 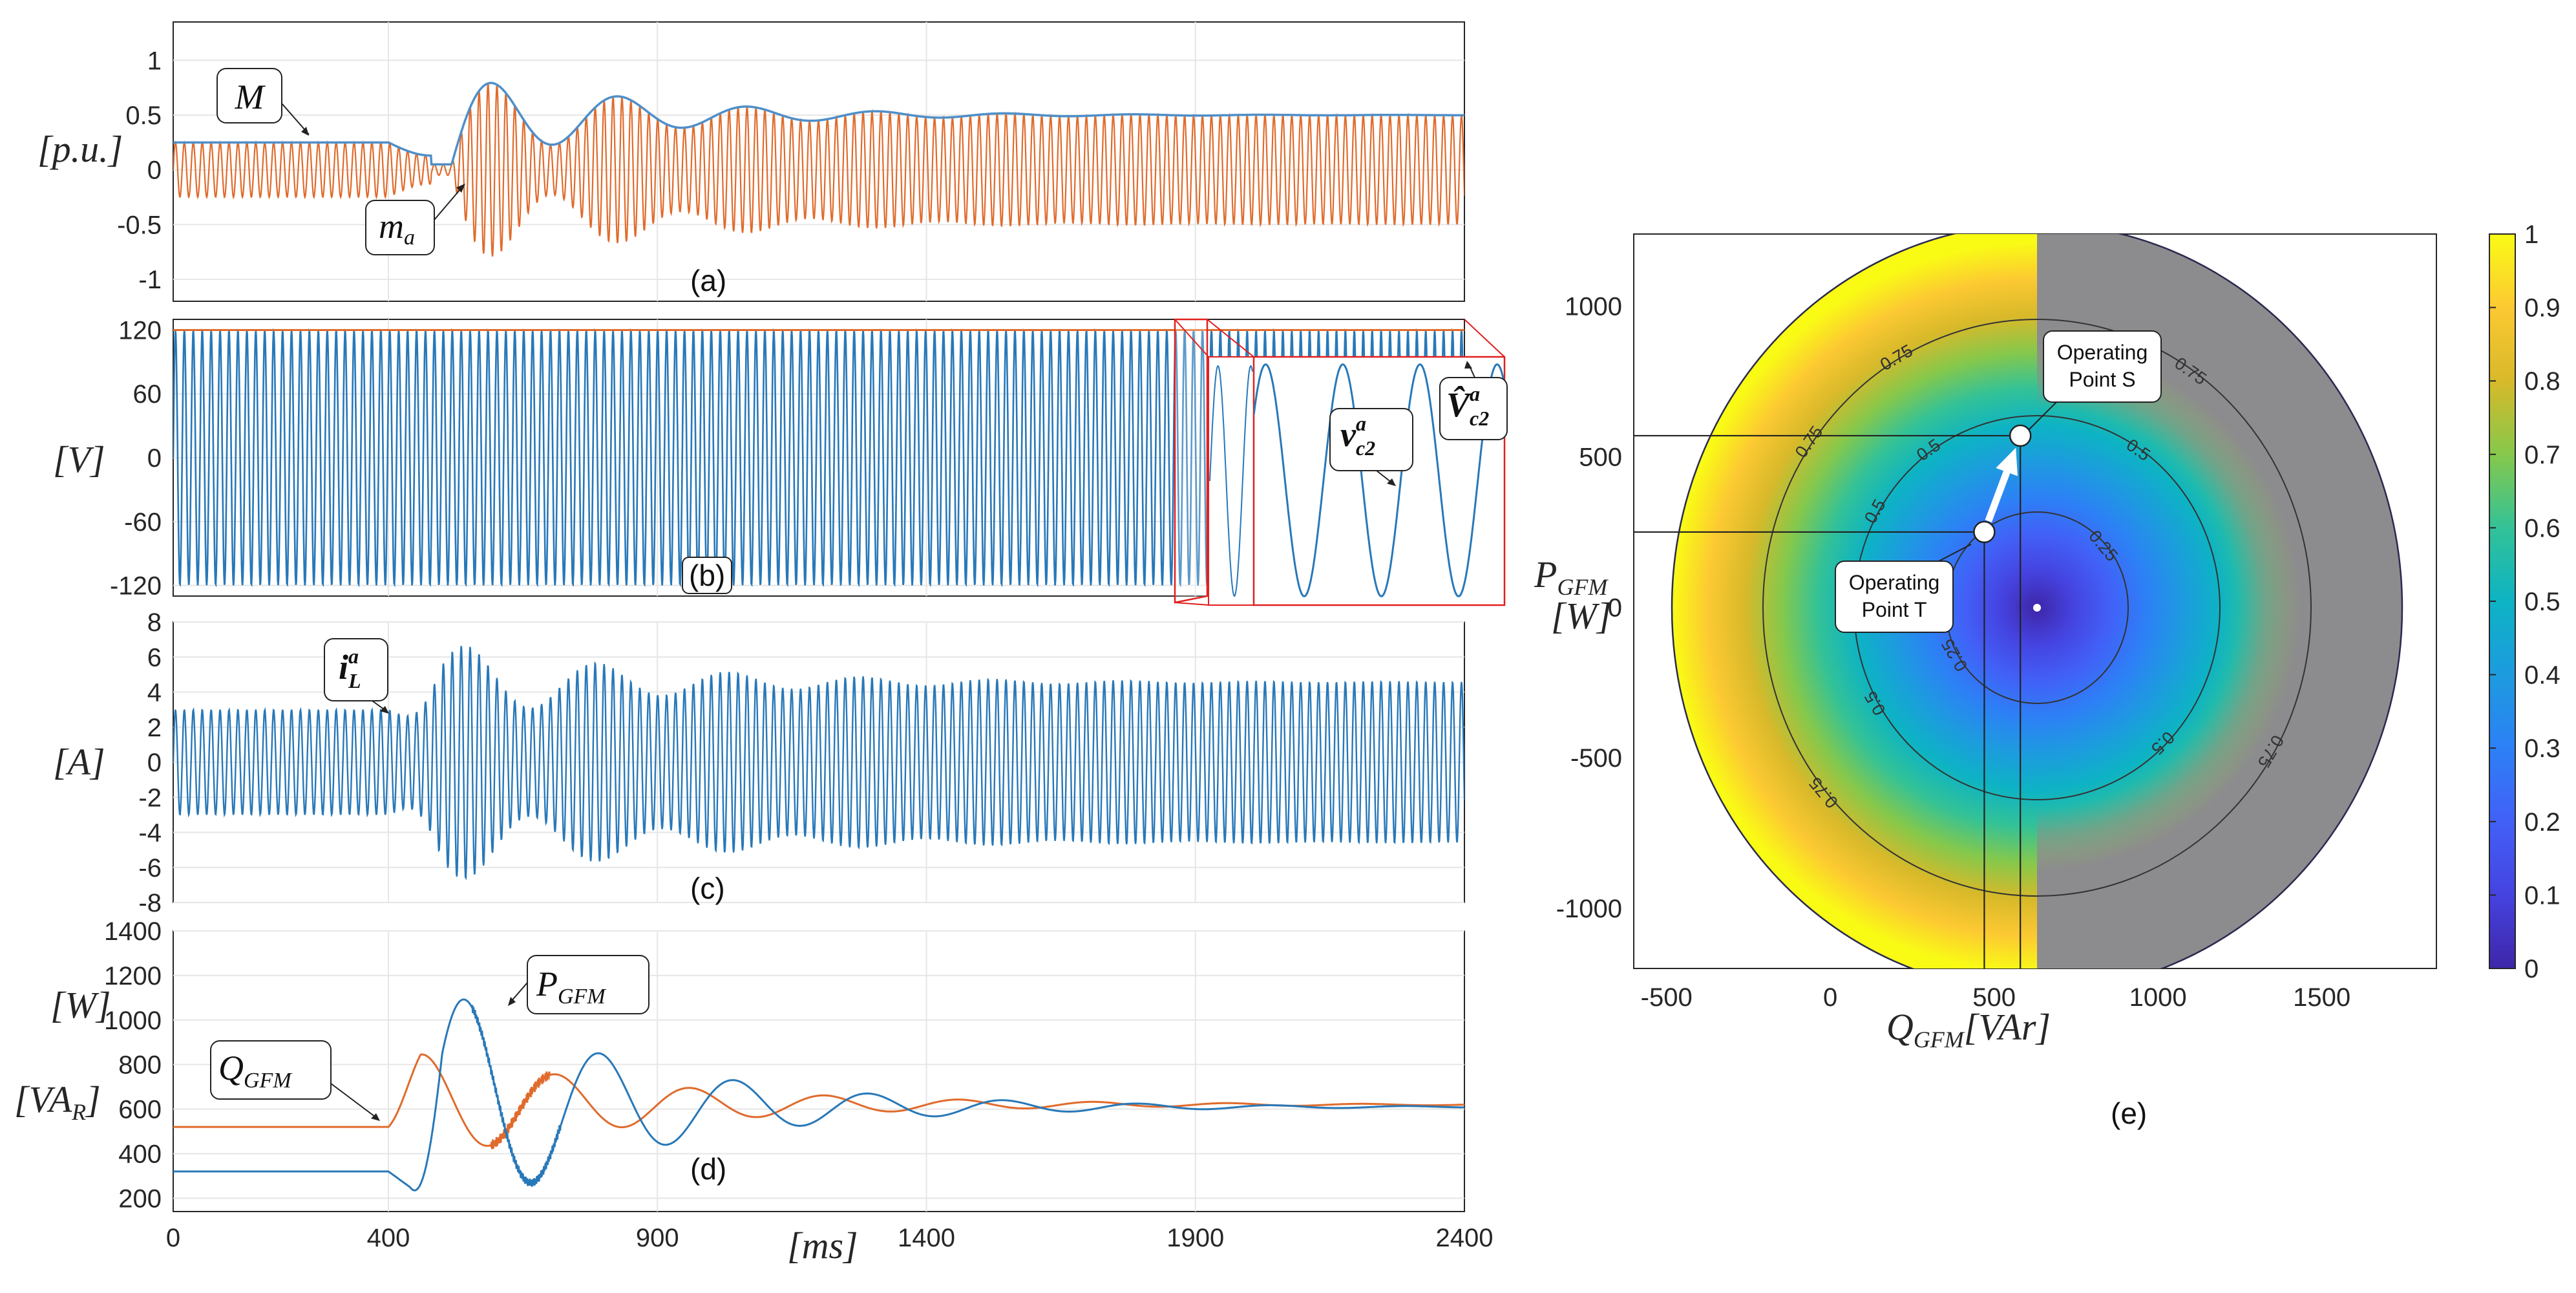 What do you see at coordinates (1465, 1238) in the screenshot?
I see `xtick-d-5: 2400` at bounding box center [1465, 1238].